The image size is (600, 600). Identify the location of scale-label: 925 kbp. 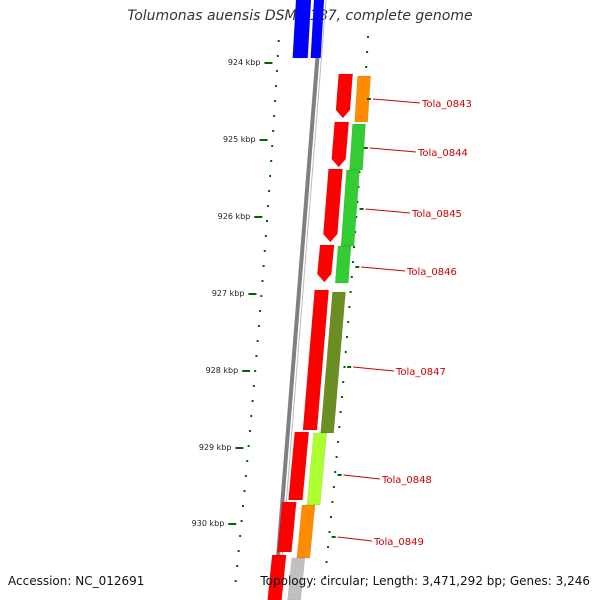
(239, 139).